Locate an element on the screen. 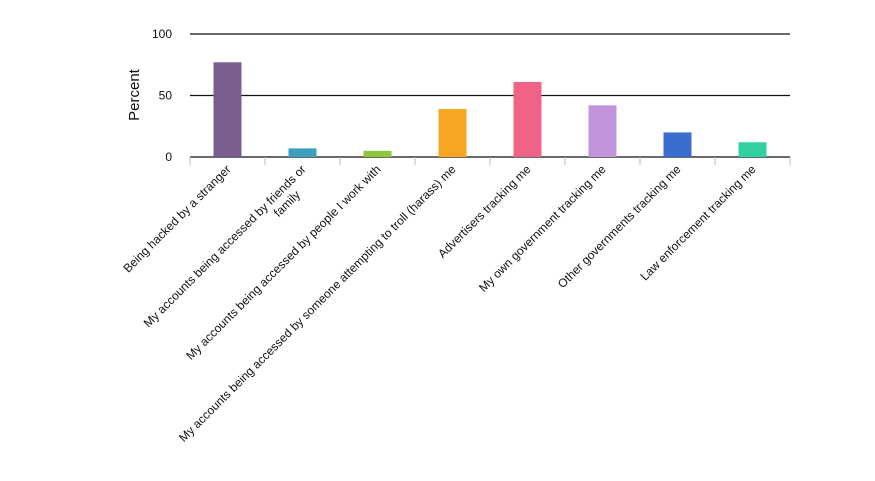 The height and width of the screenshot is (481, 875). category-label-line: Other governments tracking me is located at coordinates (619, 226).